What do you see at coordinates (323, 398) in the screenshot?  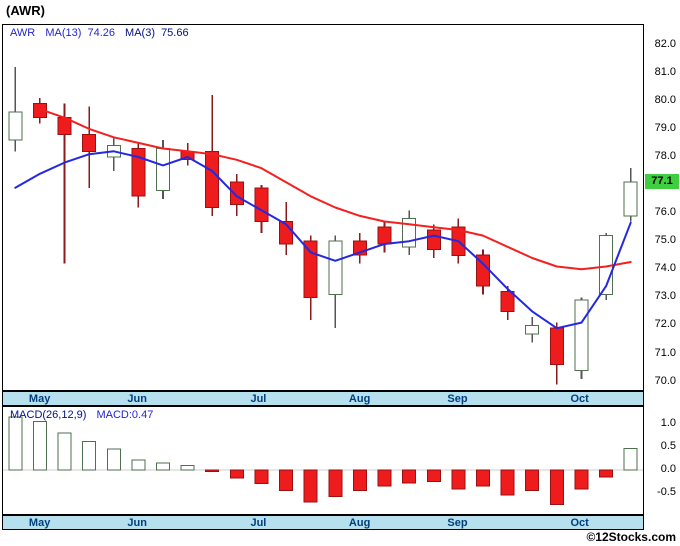 I see `price-chart-month-band: May Jun Jul Aug Sep Oct` at bounding box center [323, 398].